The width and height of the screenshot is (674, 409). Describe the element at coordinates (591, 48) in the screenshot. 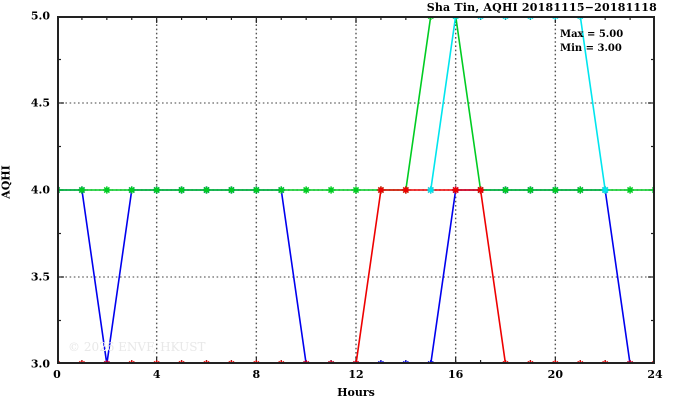

I see `legend-min-label: Min = 3.00` at that location.